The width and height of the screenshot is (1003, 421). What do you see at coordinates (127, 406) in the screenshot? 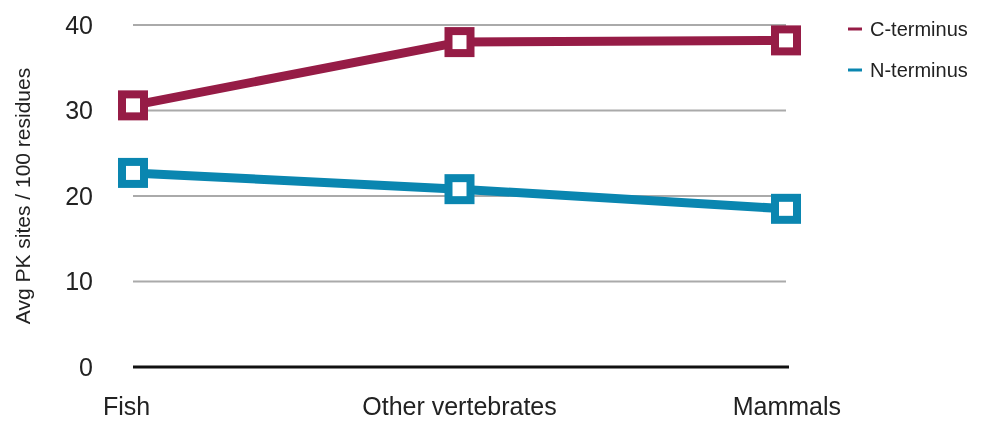
I see `x-tick-label: Fish` at bounding box center [127, 406].